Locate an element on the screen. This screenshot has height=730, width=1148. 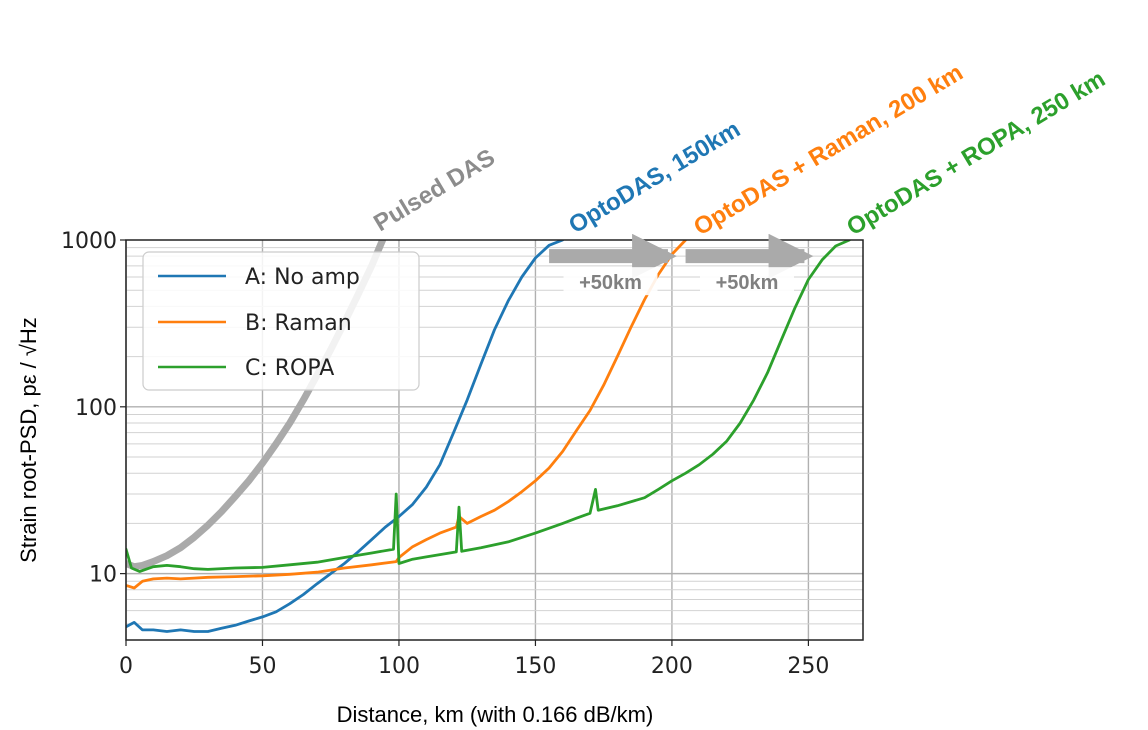
annotation-pulsed-das: Pulsed DAS is located at coordinates (434, 190).